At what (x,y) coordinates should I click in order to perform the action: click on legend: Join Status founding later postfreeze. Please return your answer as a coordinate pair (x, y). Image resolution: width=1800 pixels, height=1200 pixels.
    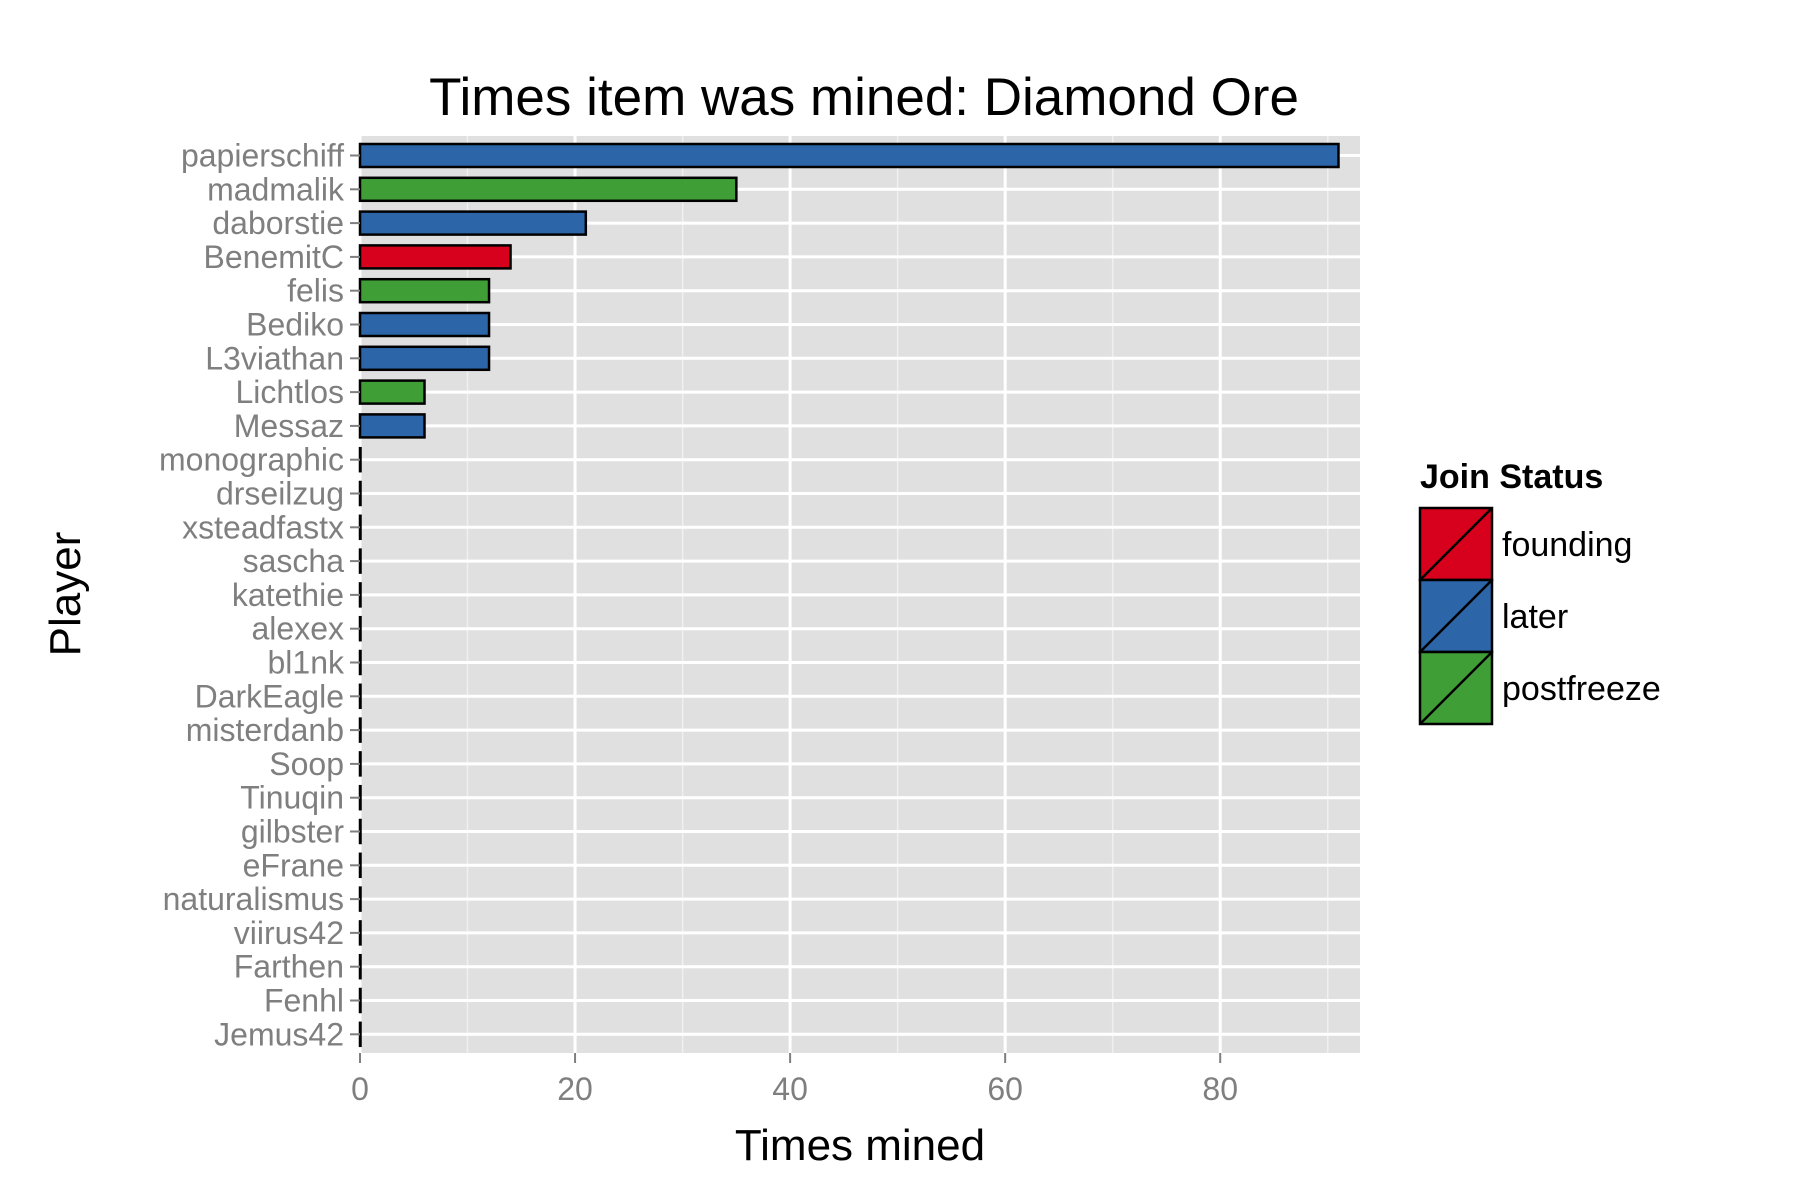
    Looking at the image, I should click on (1539, 592).